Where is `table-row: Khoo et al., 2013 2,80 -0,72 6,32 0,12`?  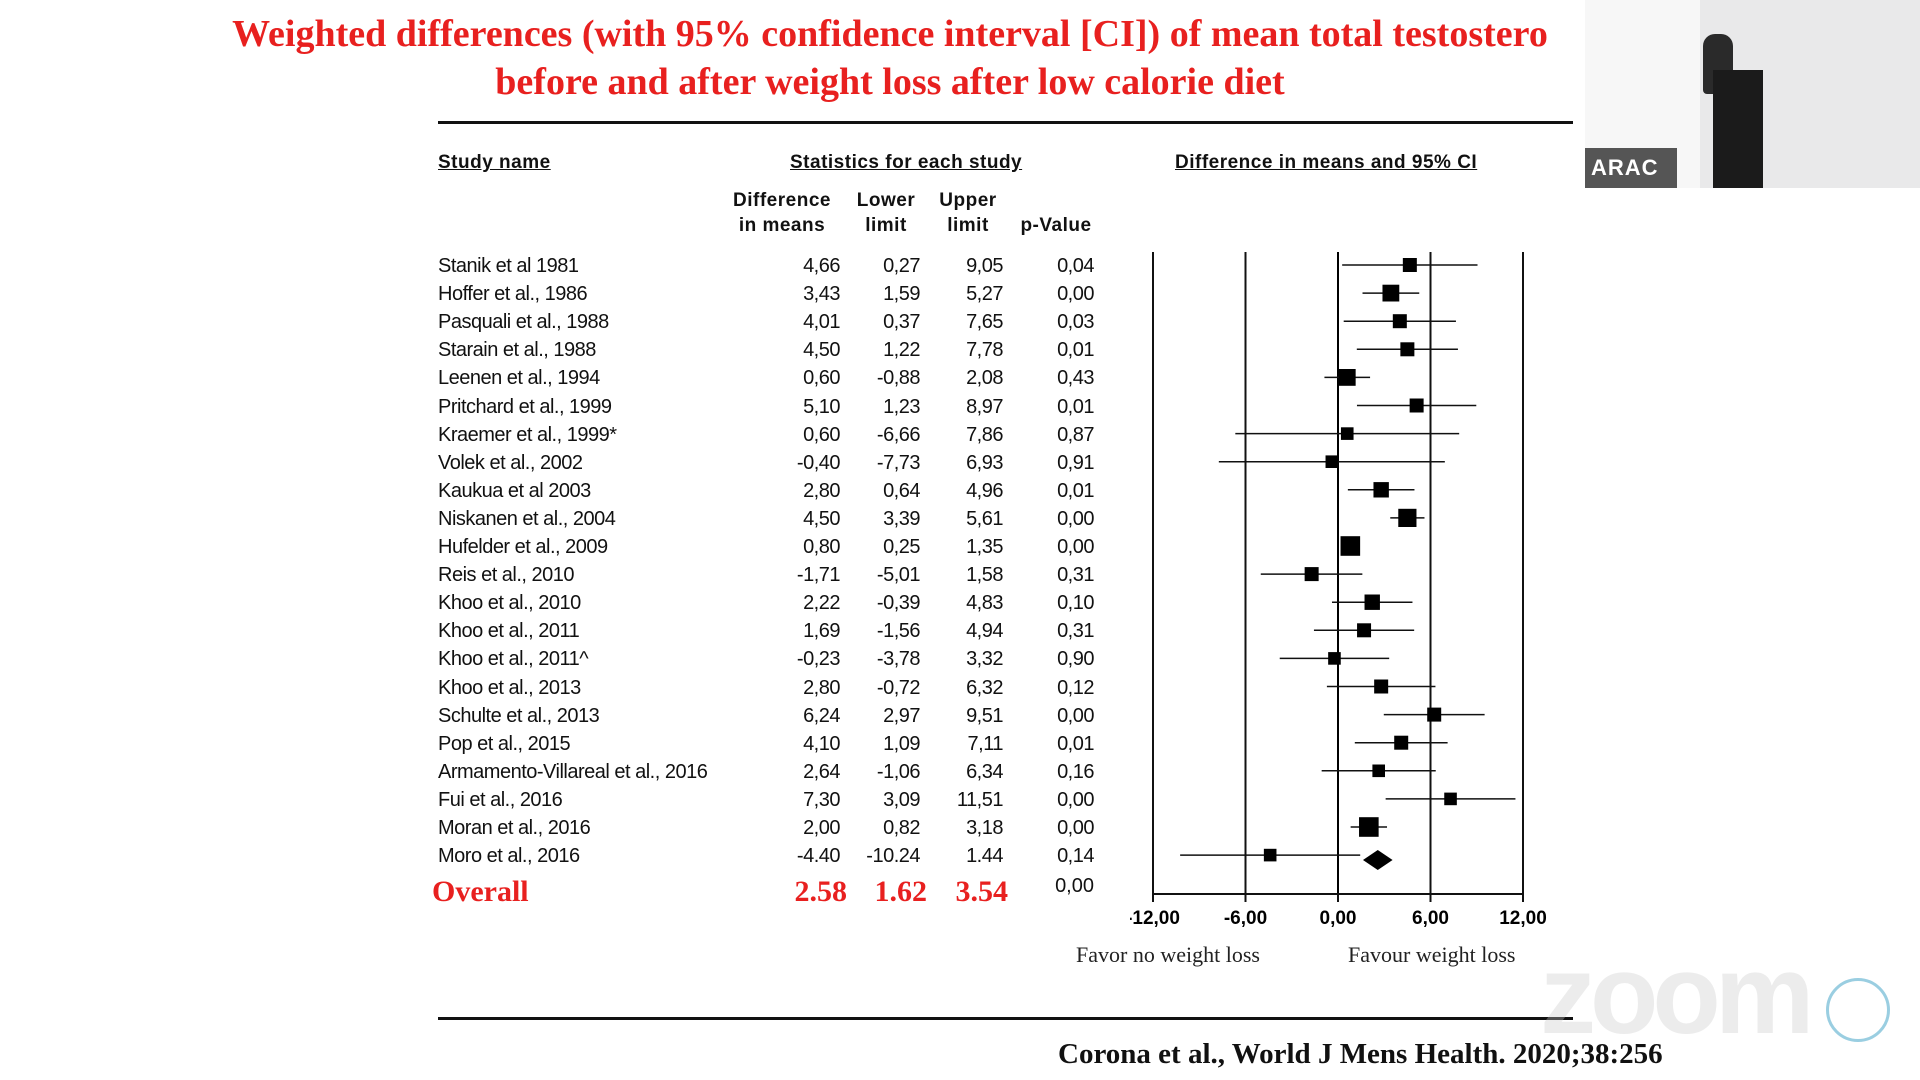 table-row: Khoo et al., 2013 2,80 -0,72 6,32 0,12 is located at coordinates (960, 688).